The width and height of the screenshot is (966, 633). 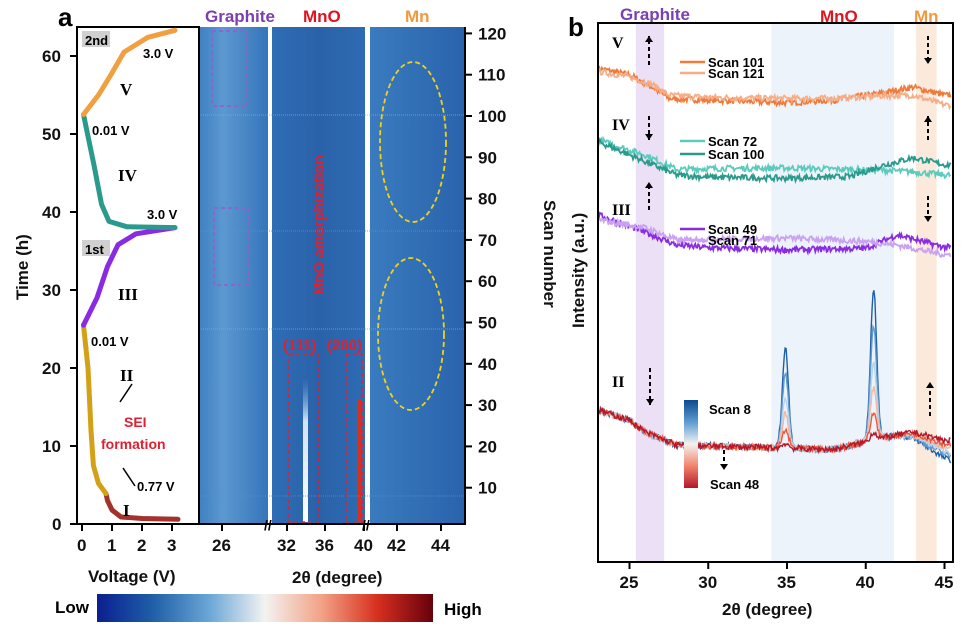 What do you see at coordinates (286, 545) in the screenshot?
I see `heatmap-x-tick-label: 32` at bounding box center [286, 545].